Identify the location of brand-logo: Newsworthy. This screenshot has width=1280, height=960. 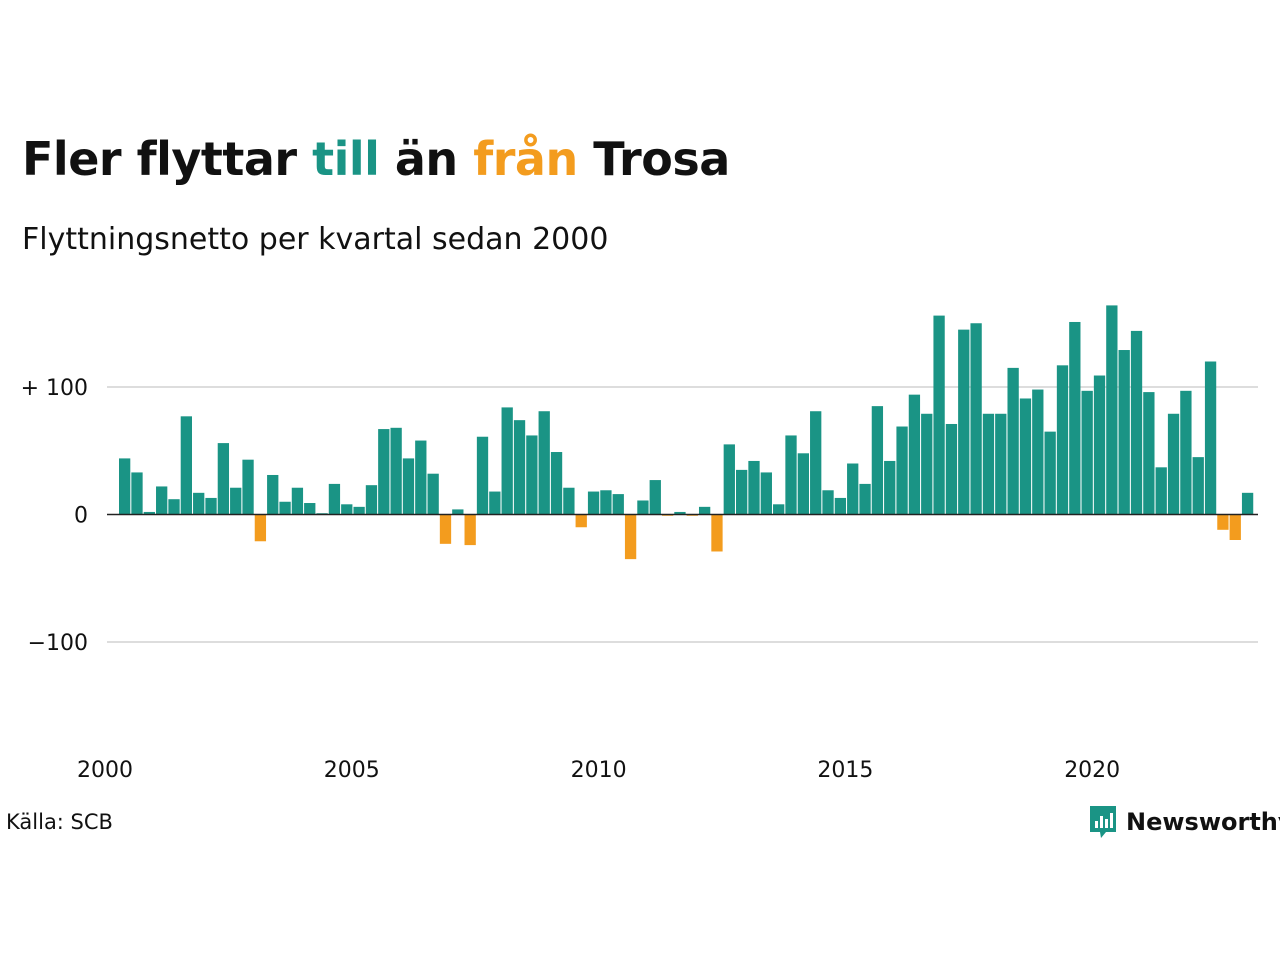
(1184, 822).